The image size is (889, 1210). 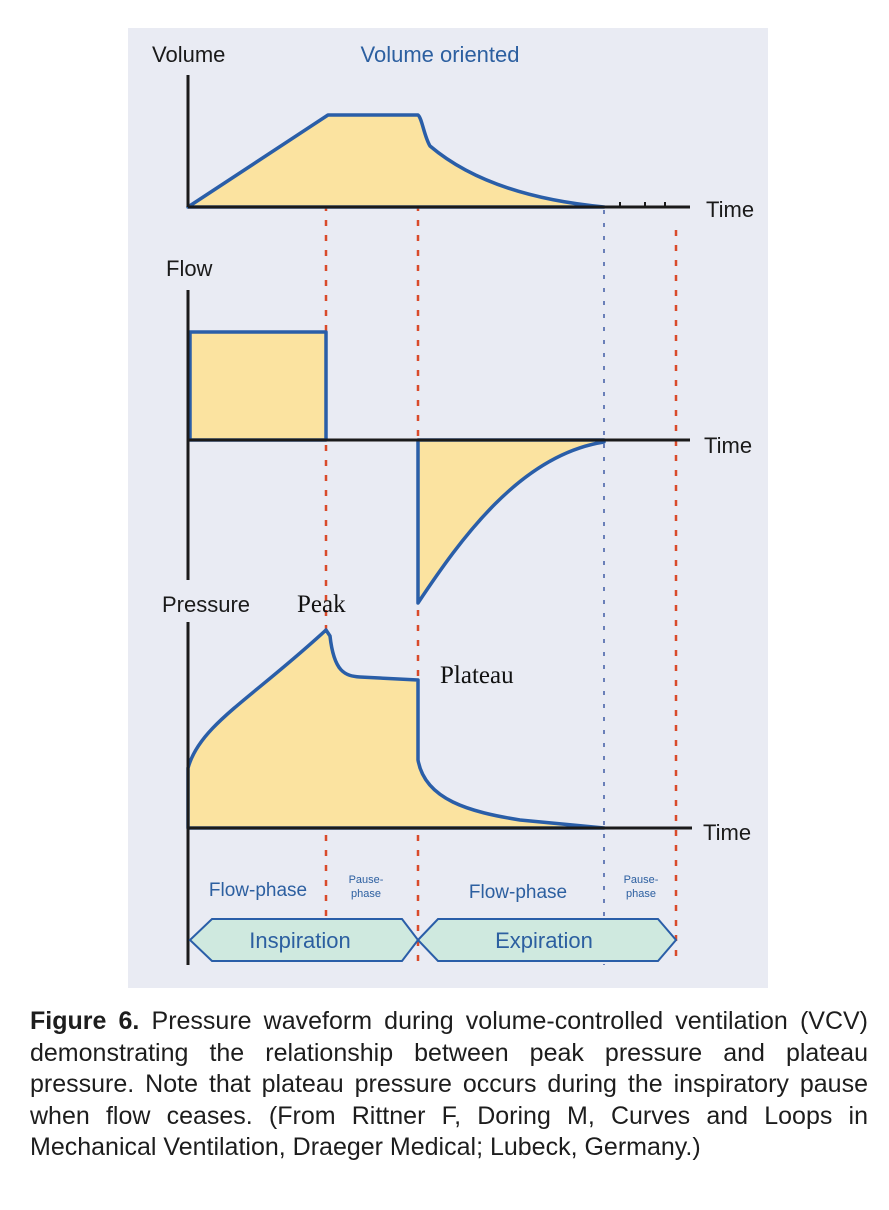 What do you see at coordinates (188, 54) in the screenshot?
I see `volume-axis-label: Volume` at bounding box center [188, 54].